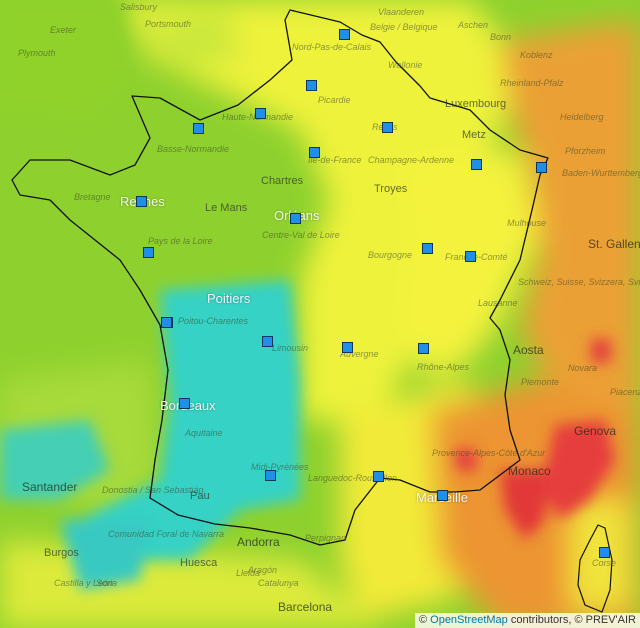 Image resolution: width=640 pixels, height=628 pixels. Describe the element at coordinates (595, 568) in the screenshot. I see `corsica-outline` at that location.